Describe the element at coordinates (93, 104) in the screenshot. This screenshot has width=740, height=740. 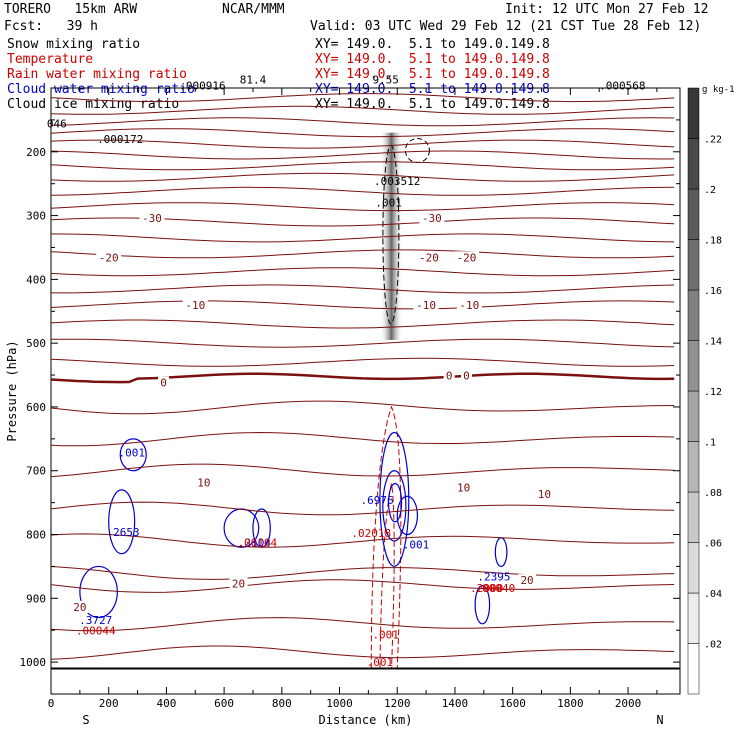
I see `field-name-cloud-ice: Cloud ice mixing ratio` at that location.